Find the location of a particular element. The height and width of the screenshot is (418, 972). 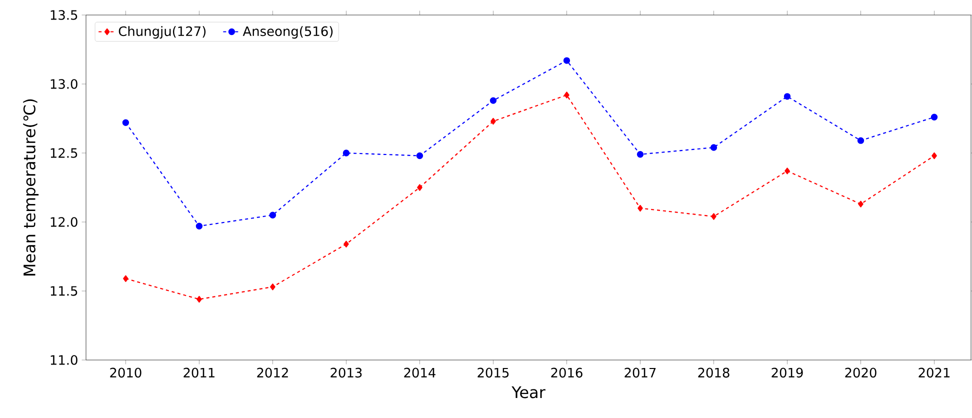

y-tick-label: 12.5 is located at coordinates (64, 153).